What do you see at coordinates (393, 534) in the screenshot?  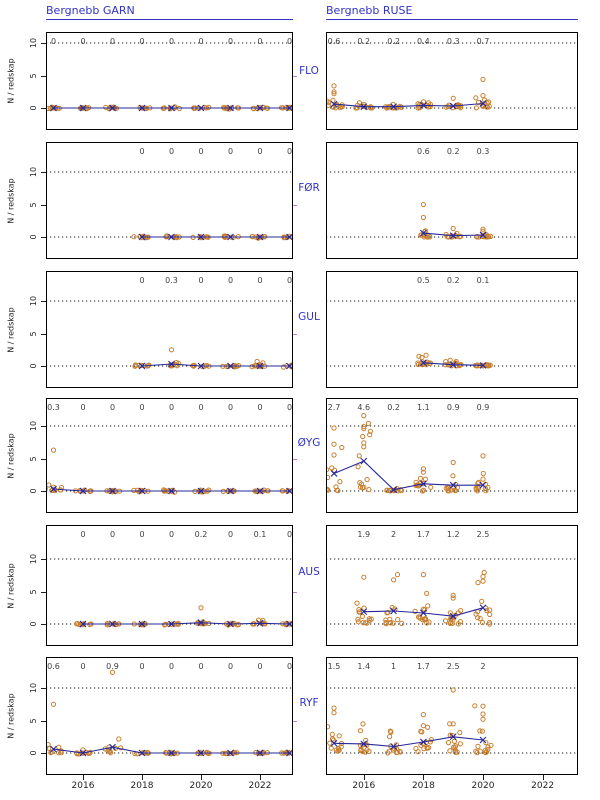 I see `year-mean-label: 2` at bounding box center [393, 534].